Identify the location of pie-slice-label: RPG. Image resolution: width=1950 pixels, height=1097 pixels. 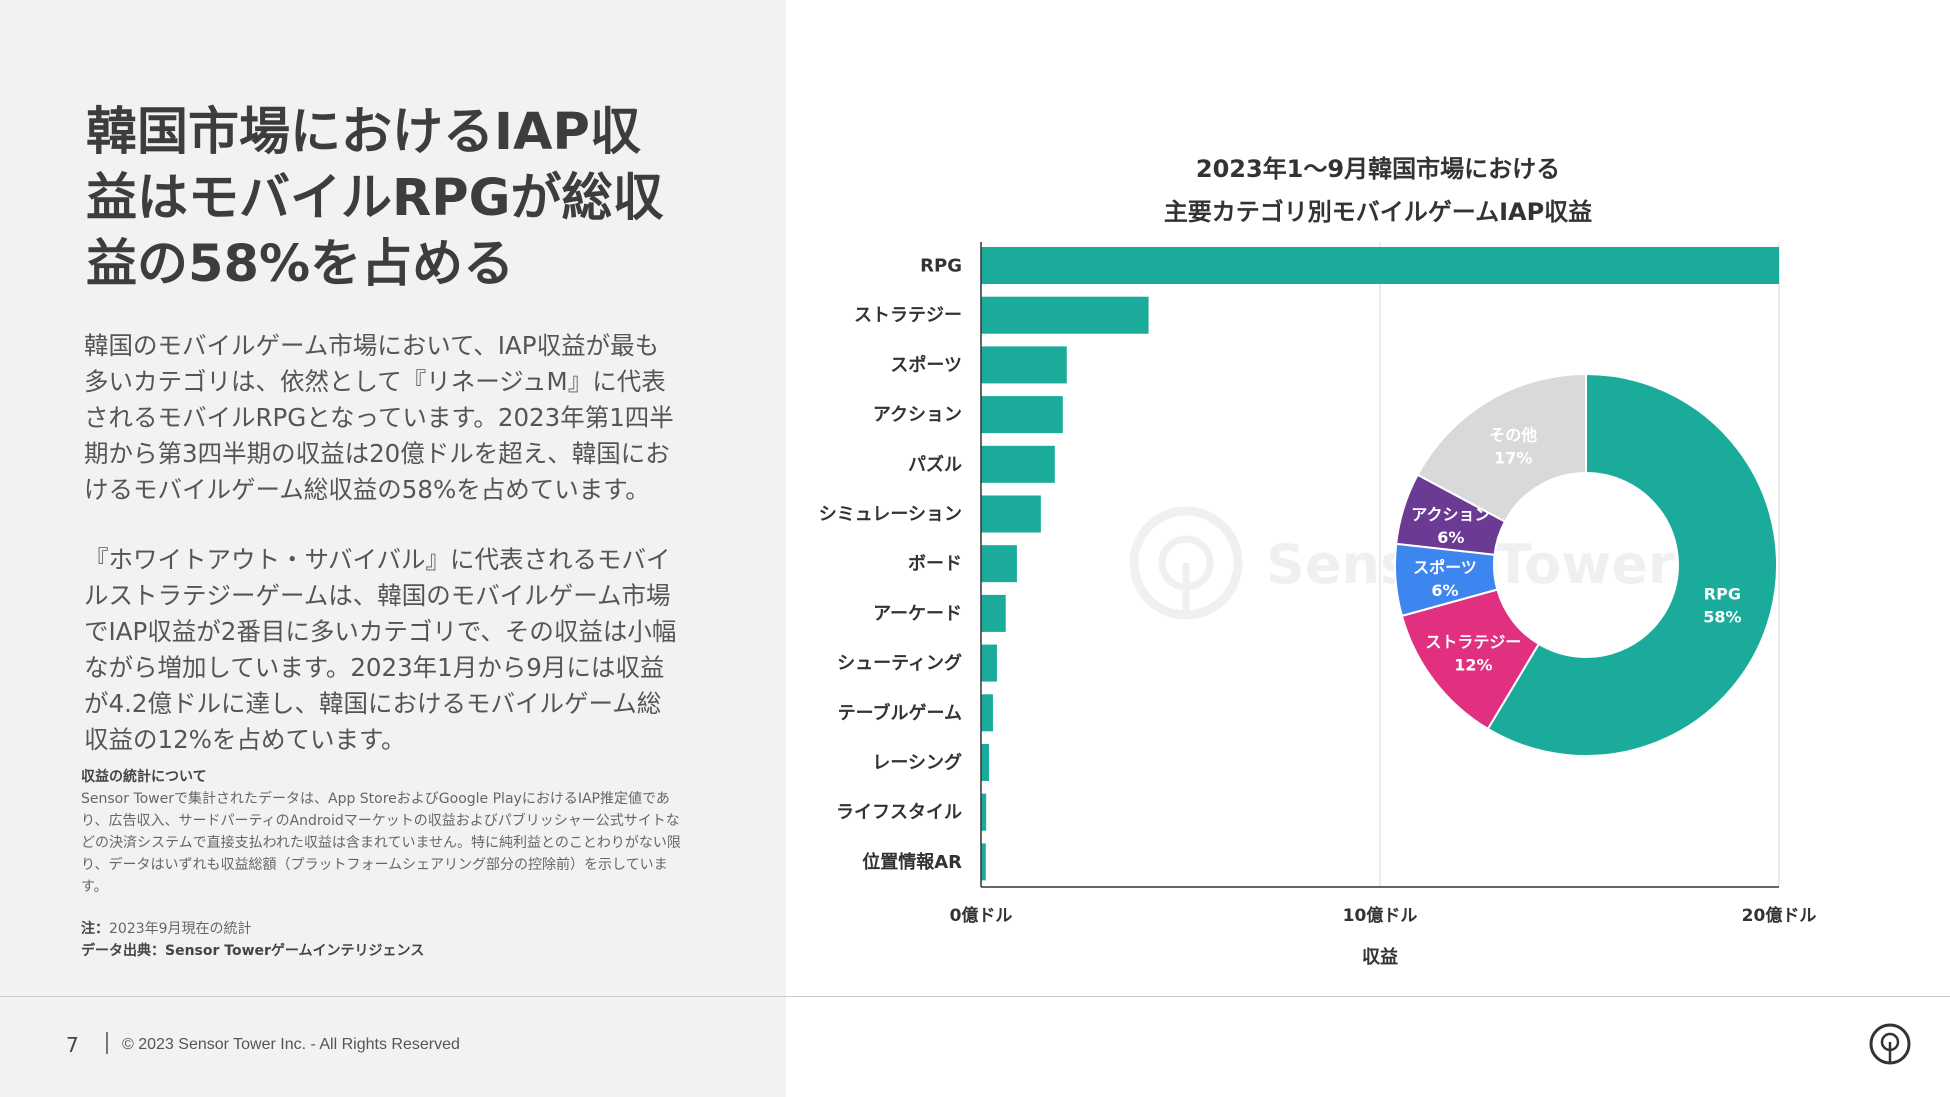
(1722, 594).